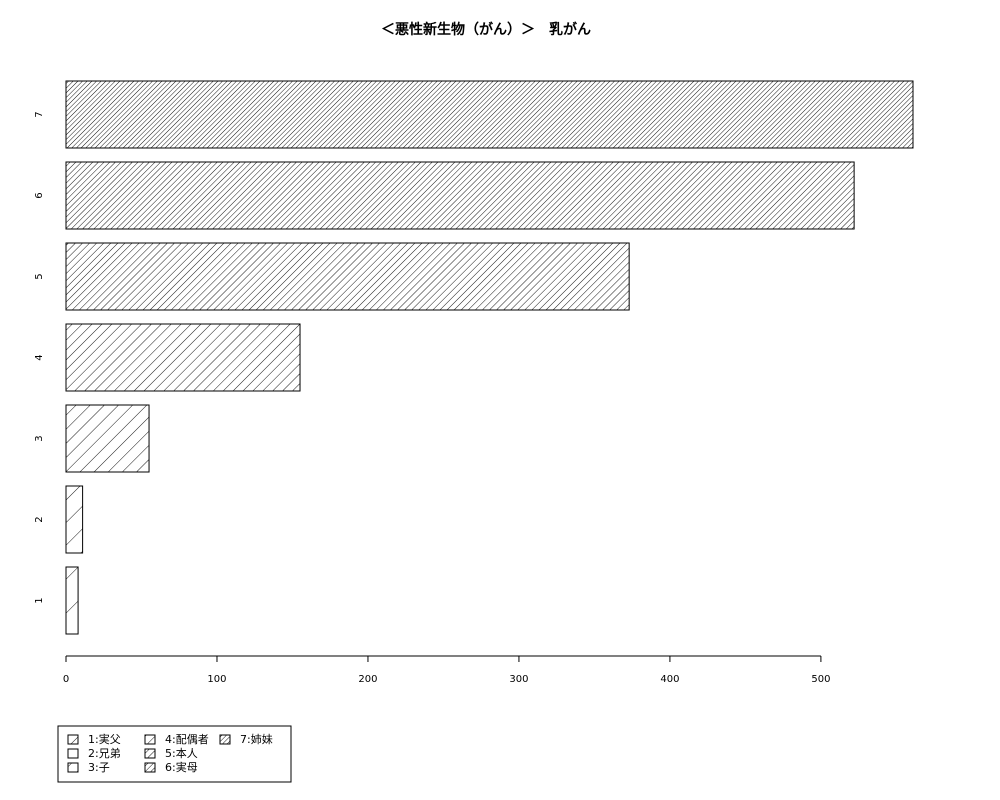 The height and width of the screenshot is (800, 1000). I want to click on chart-title: ＜悪性新生物（がん）＞ 乳がん, so click(486, 29).